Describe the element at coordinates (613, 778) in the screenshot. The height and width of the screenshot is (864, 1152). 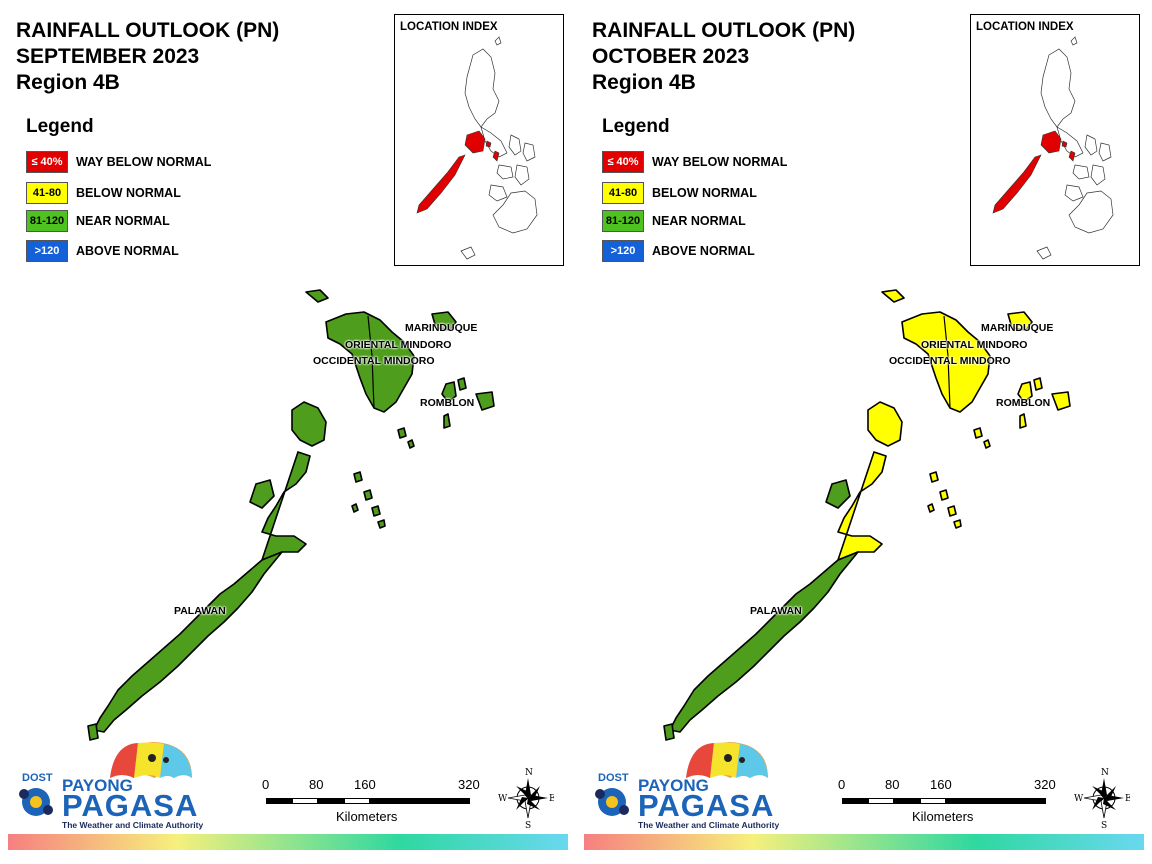
I see `dost-wordmark: DOST` at that location.